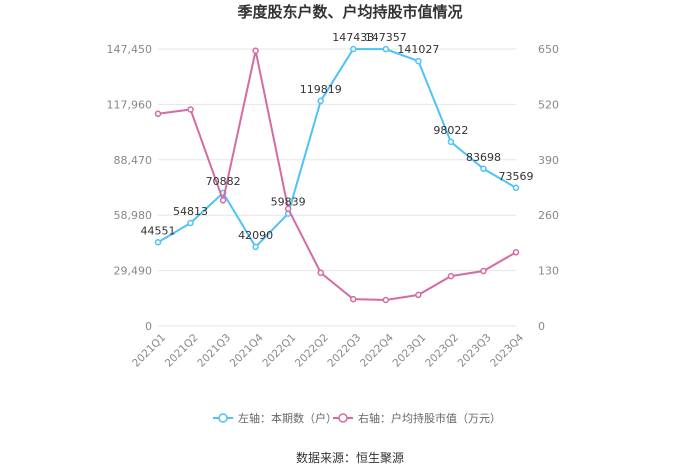 The image size is (700, 474). What do you see at coordinates (548, 215) in the screenshot?
I see `right-tick-label: 260` at bounding box center [548, 215].